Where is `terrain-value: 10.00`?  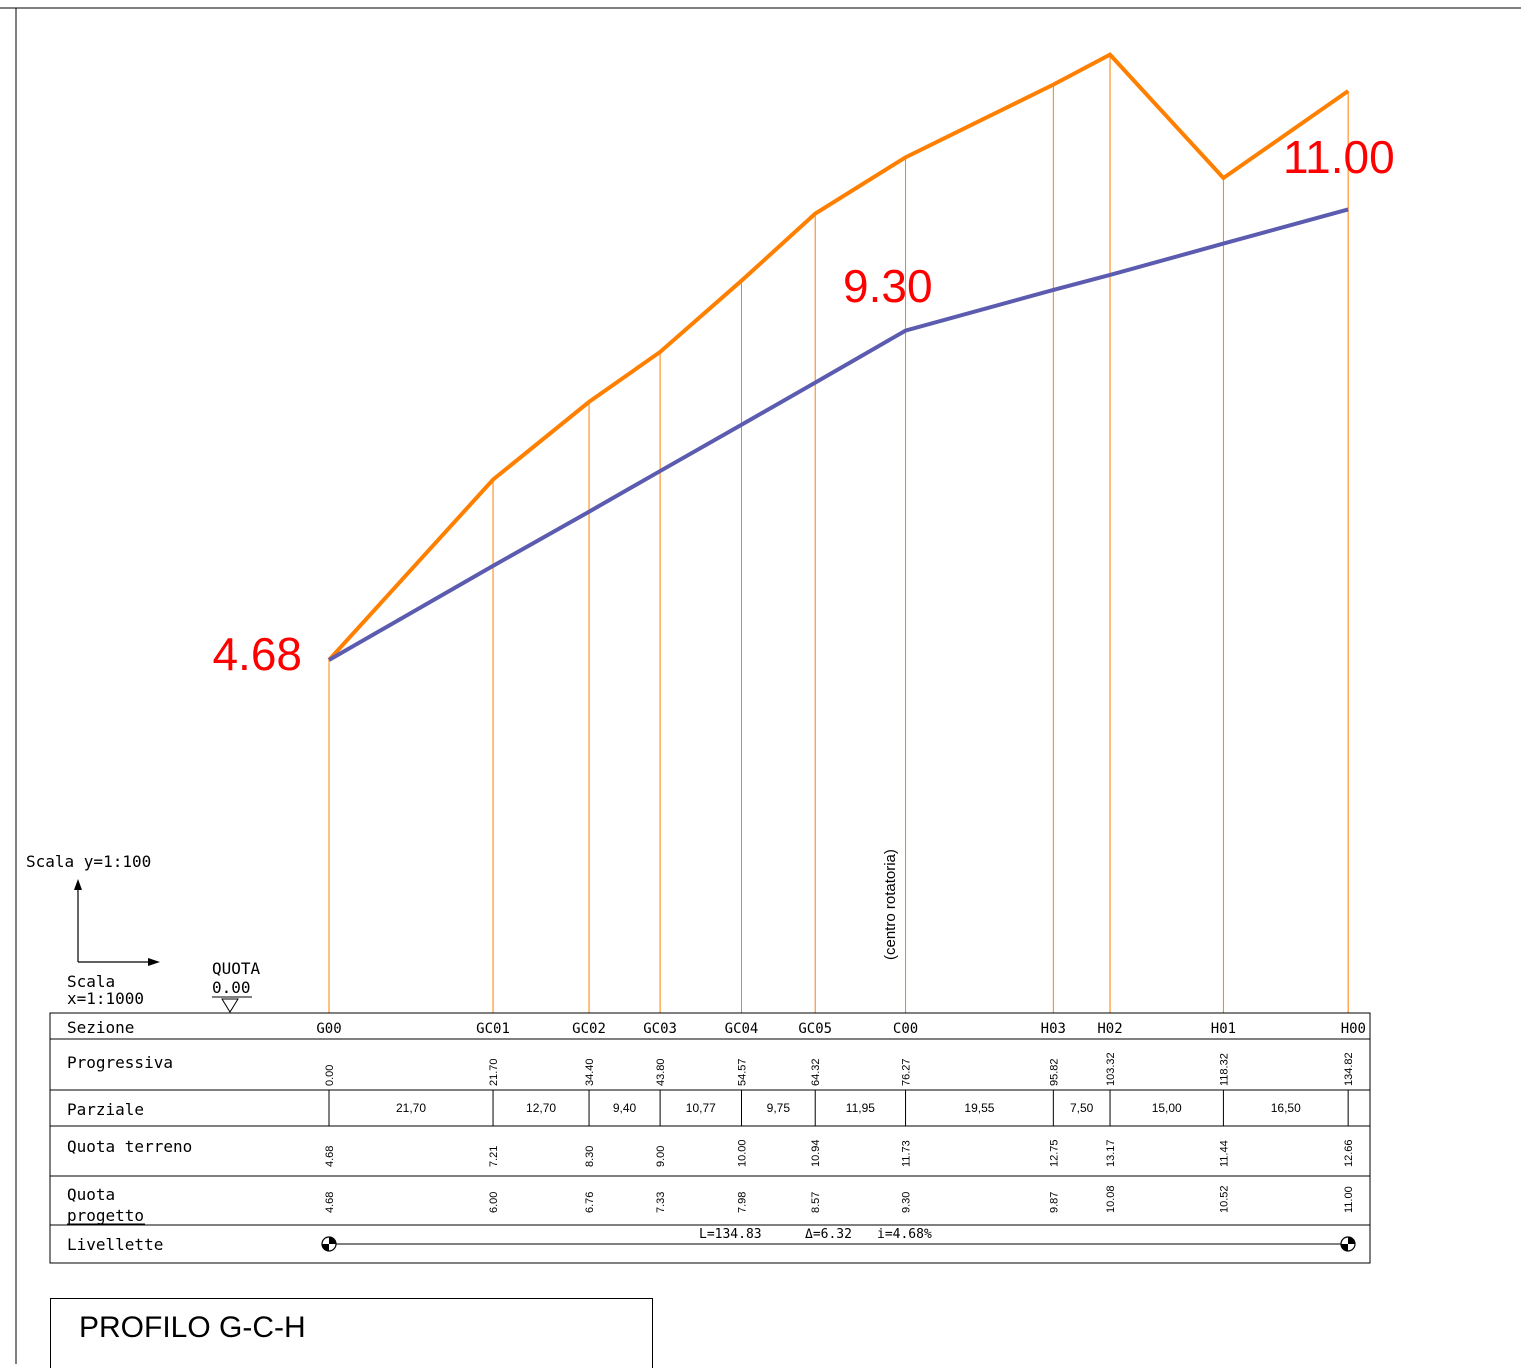
terrain-value: 10.00 is located at coordinates (743, 1153).